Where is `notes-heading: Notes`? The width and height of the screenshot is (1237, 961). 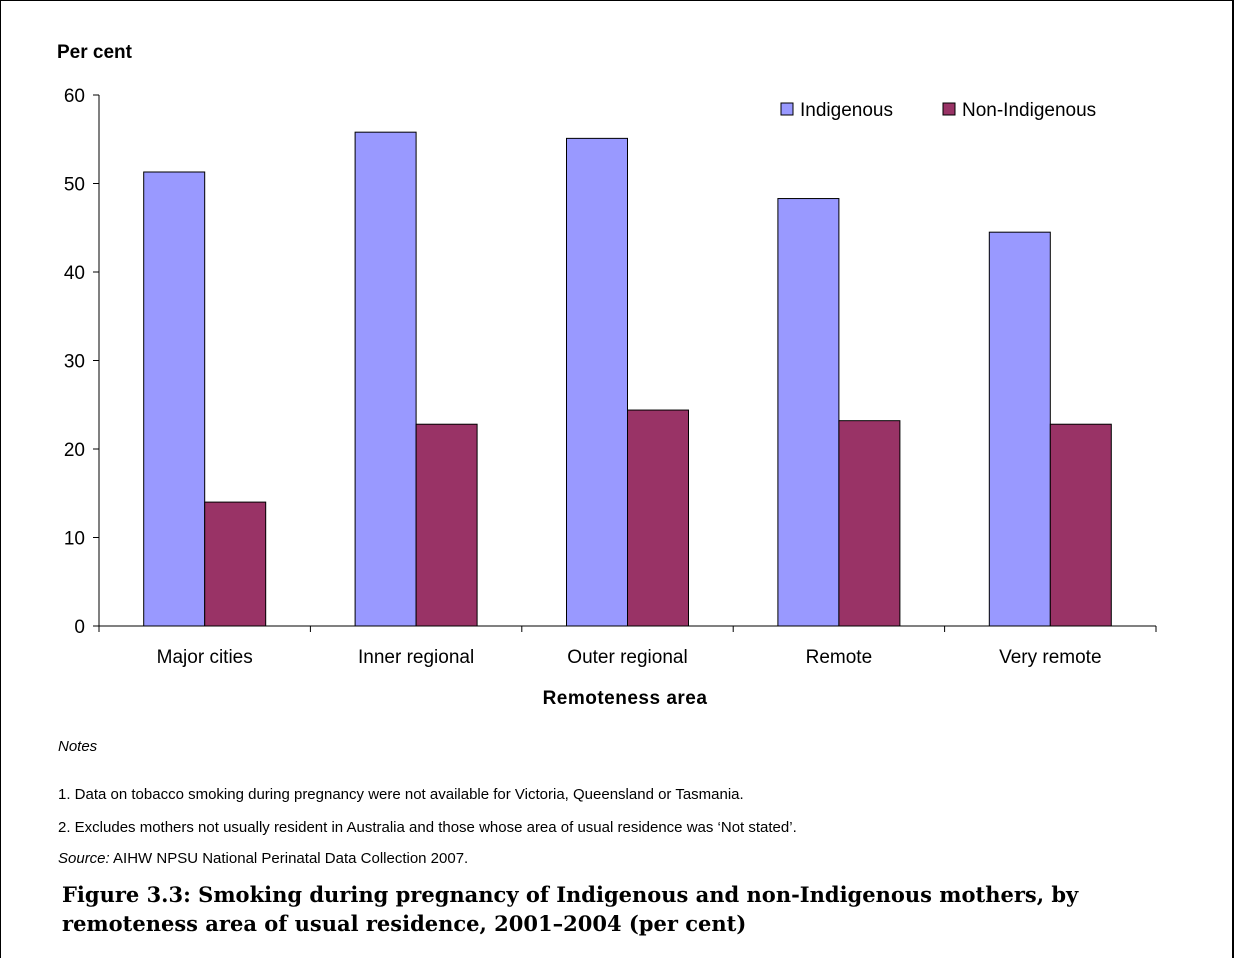 notes-heading: Notes is located at coordinates (77, 746).